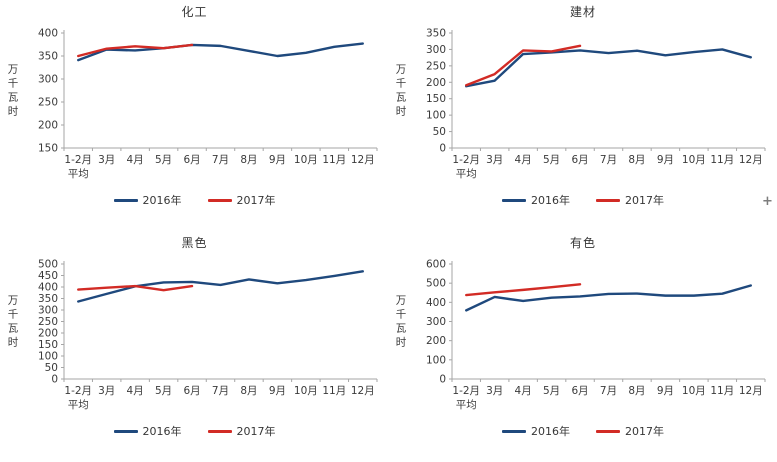 This screenshot has width=777, height=462. Describe the element at coordinates (582, 243) in the screenshot. I see `chart-title: 有色` at that location.